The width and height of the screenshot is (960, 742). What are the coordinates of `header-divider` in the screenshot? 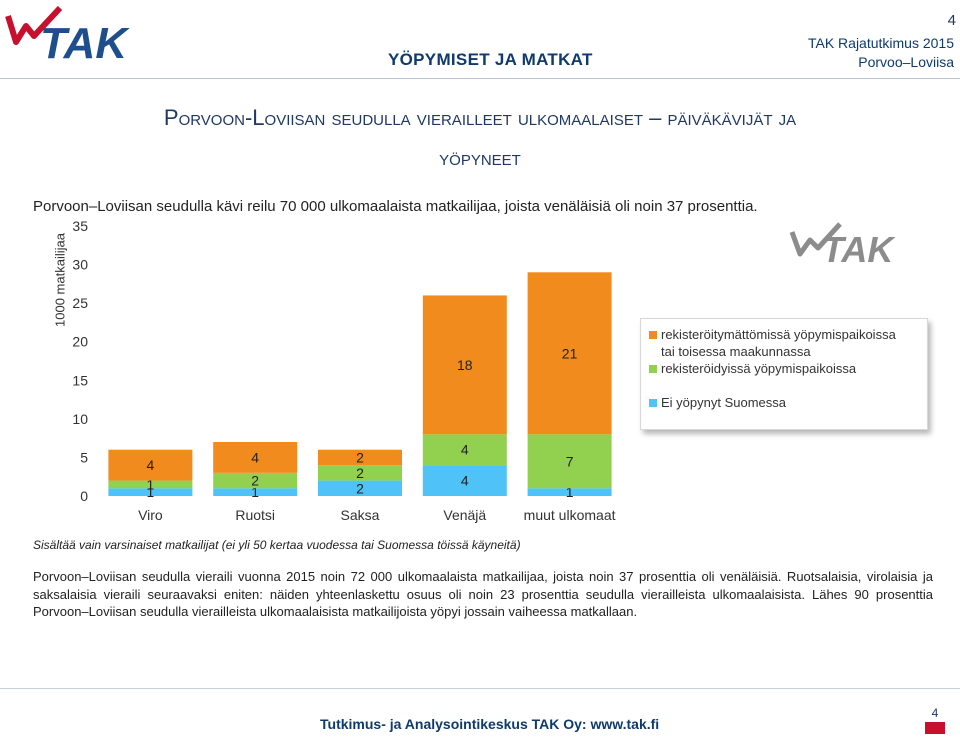 It's located at (480, 78).